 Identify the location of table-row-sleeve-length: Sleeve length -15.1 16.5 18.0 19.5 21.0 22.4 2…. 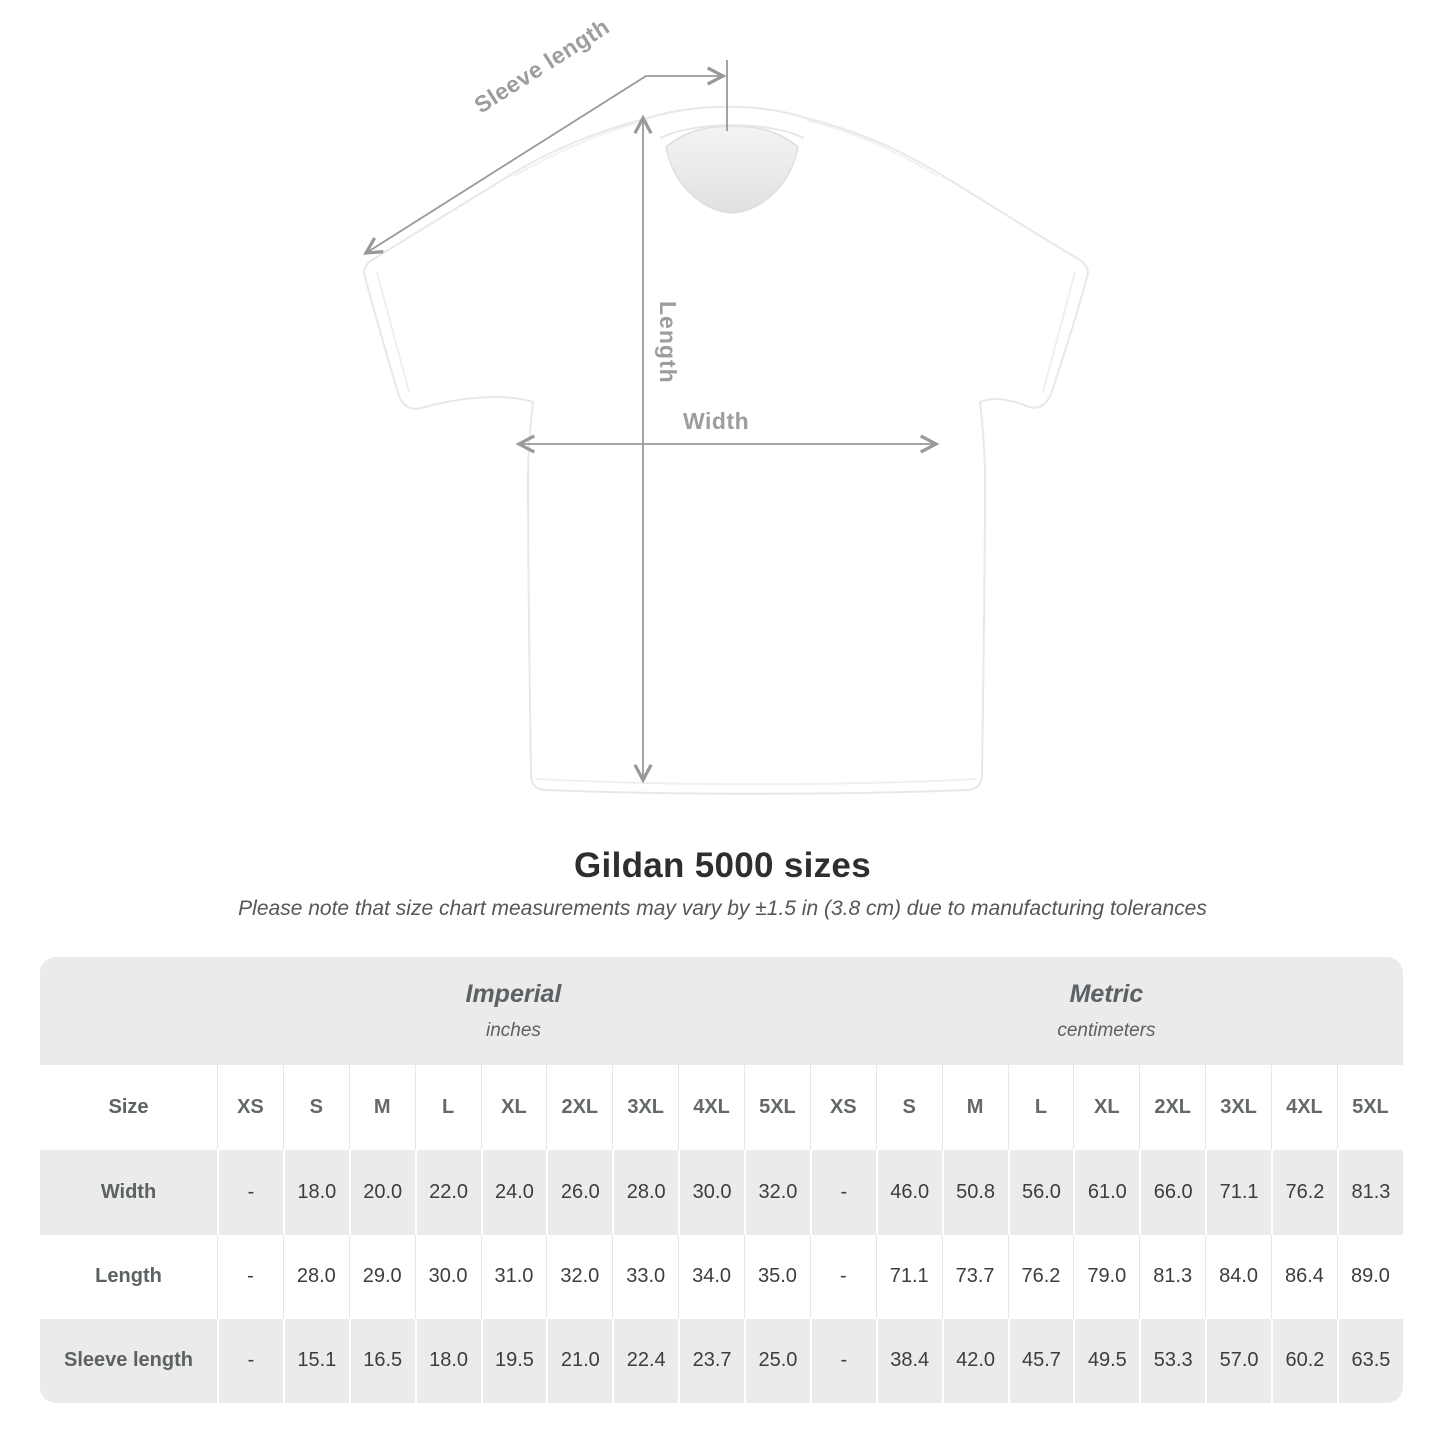
(721, 1360).